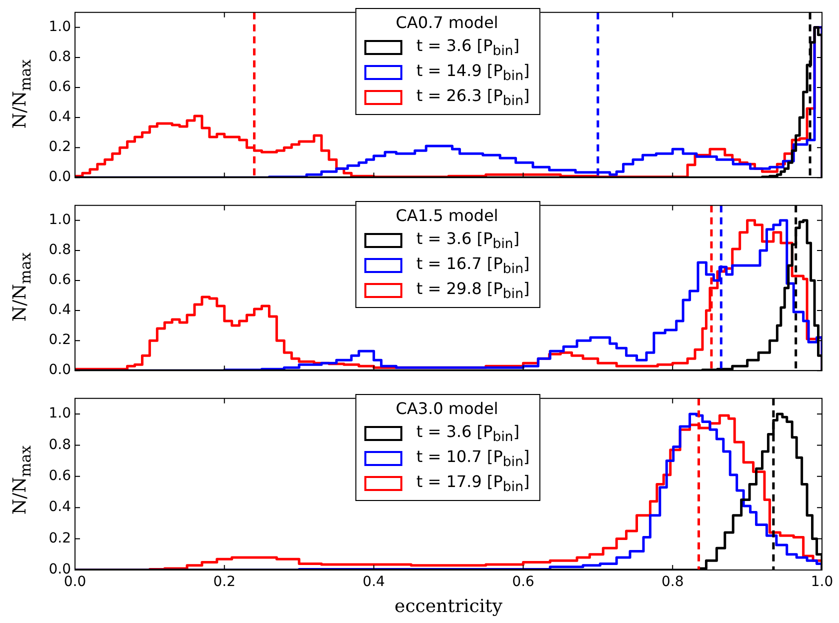  Describe the element at coordinates (473, 484) in the screenshot. I see `legend-label: t = 17.9 [P$_{bin}$]` at that location.